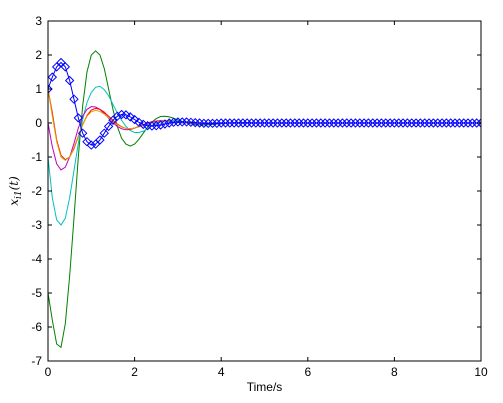  What do you see at coordinates (36, 157) in the screenshot?
I see `y-tick-label: -1` at bounding box center [36, 157].